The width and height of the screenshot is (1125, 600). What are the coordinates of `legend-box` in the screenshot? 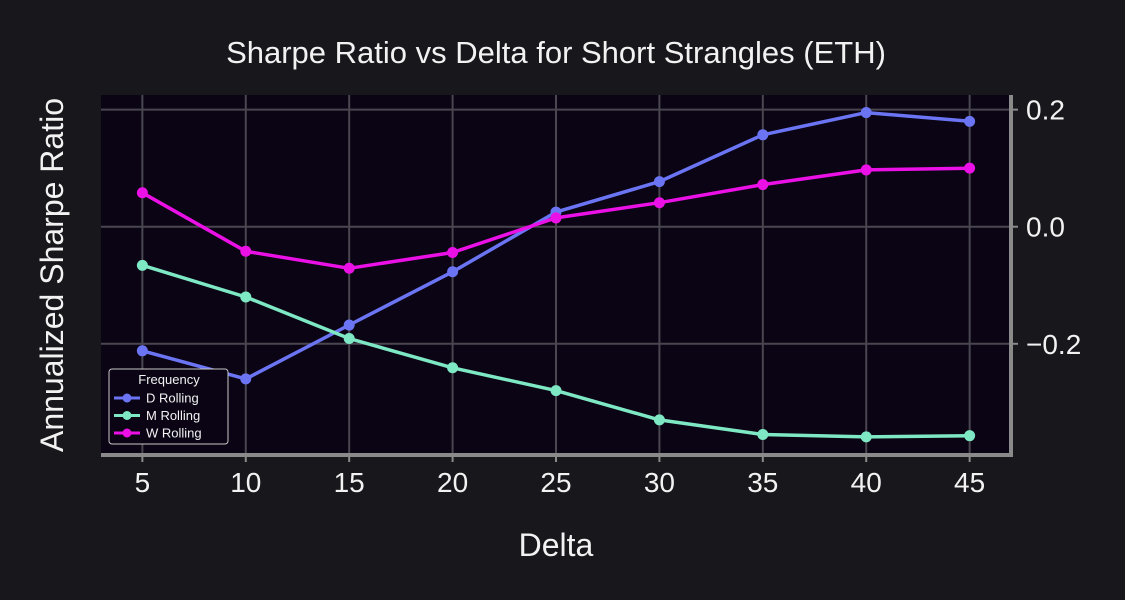 It's located at (168, 406).